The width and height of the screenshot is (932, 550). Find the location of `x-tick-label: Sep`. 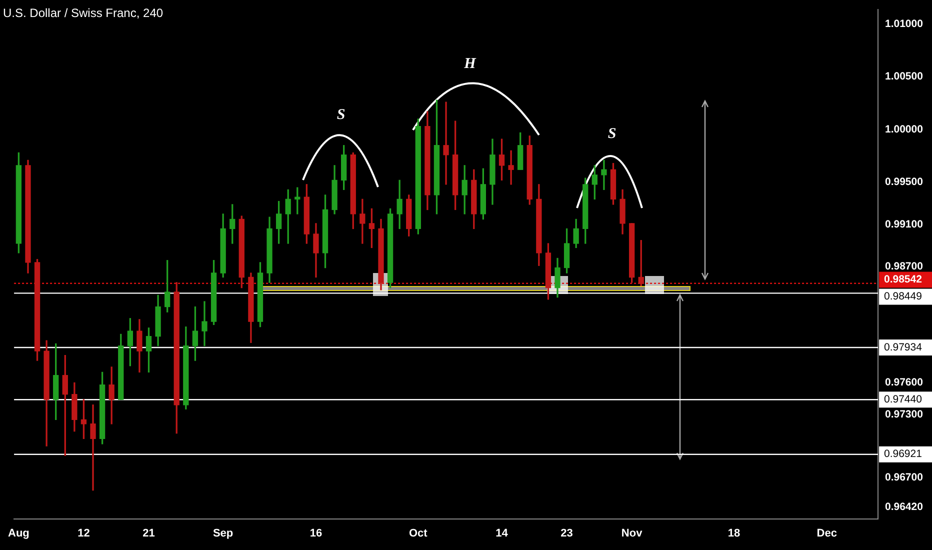

x-tick-label: Sep is located at coordinates (223, 533).